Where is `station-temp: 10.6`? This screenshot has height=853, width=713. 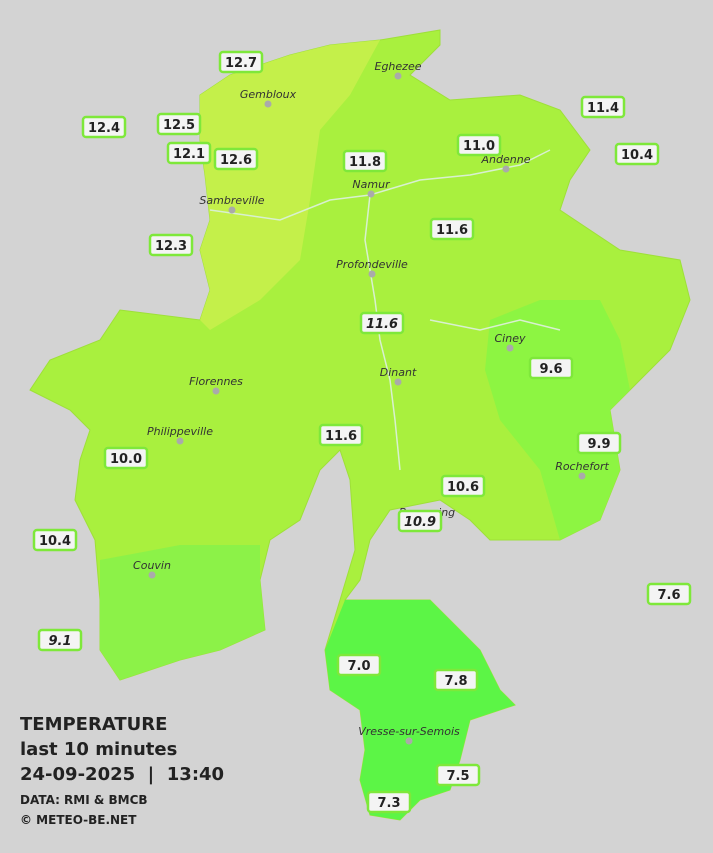
station-temp: 10.6 is located at coordinates (463, 487).